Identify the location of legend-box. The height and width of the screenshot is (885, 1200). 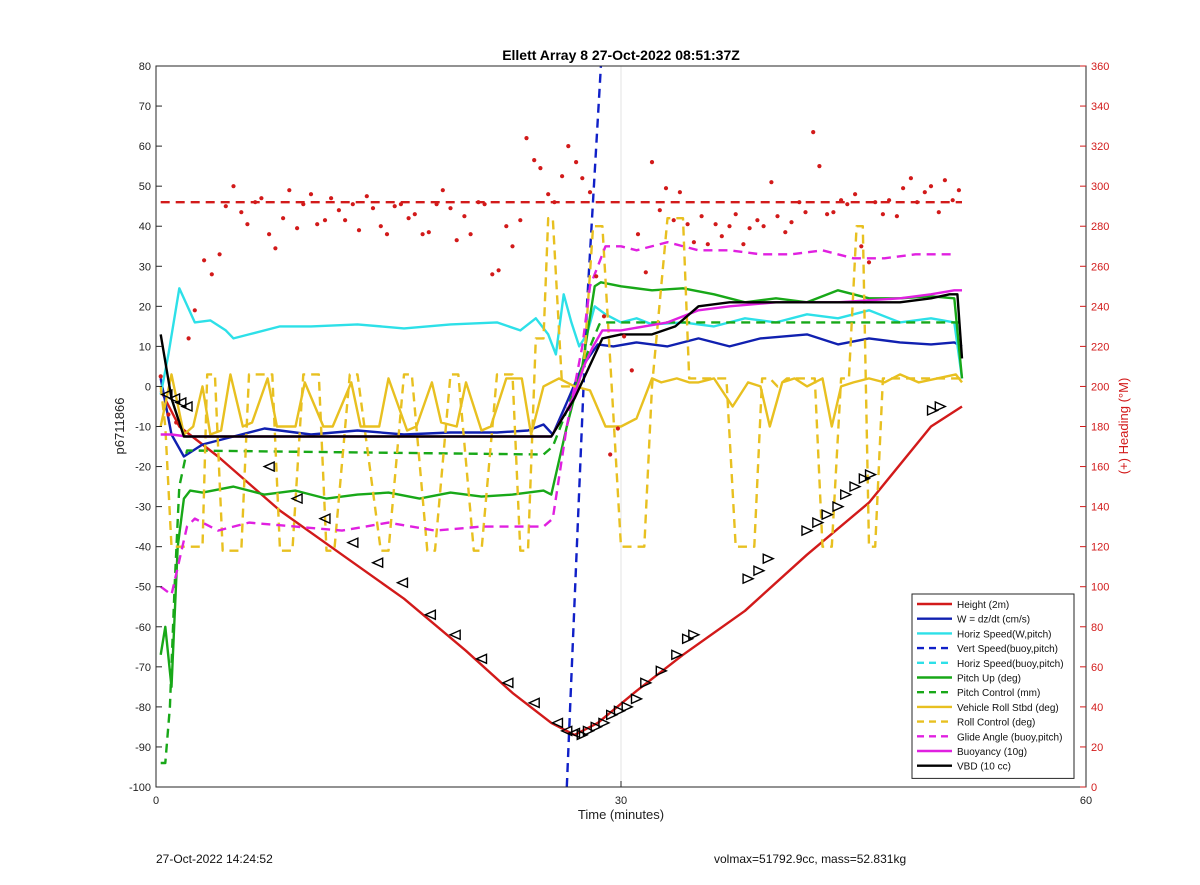
(993, 686).